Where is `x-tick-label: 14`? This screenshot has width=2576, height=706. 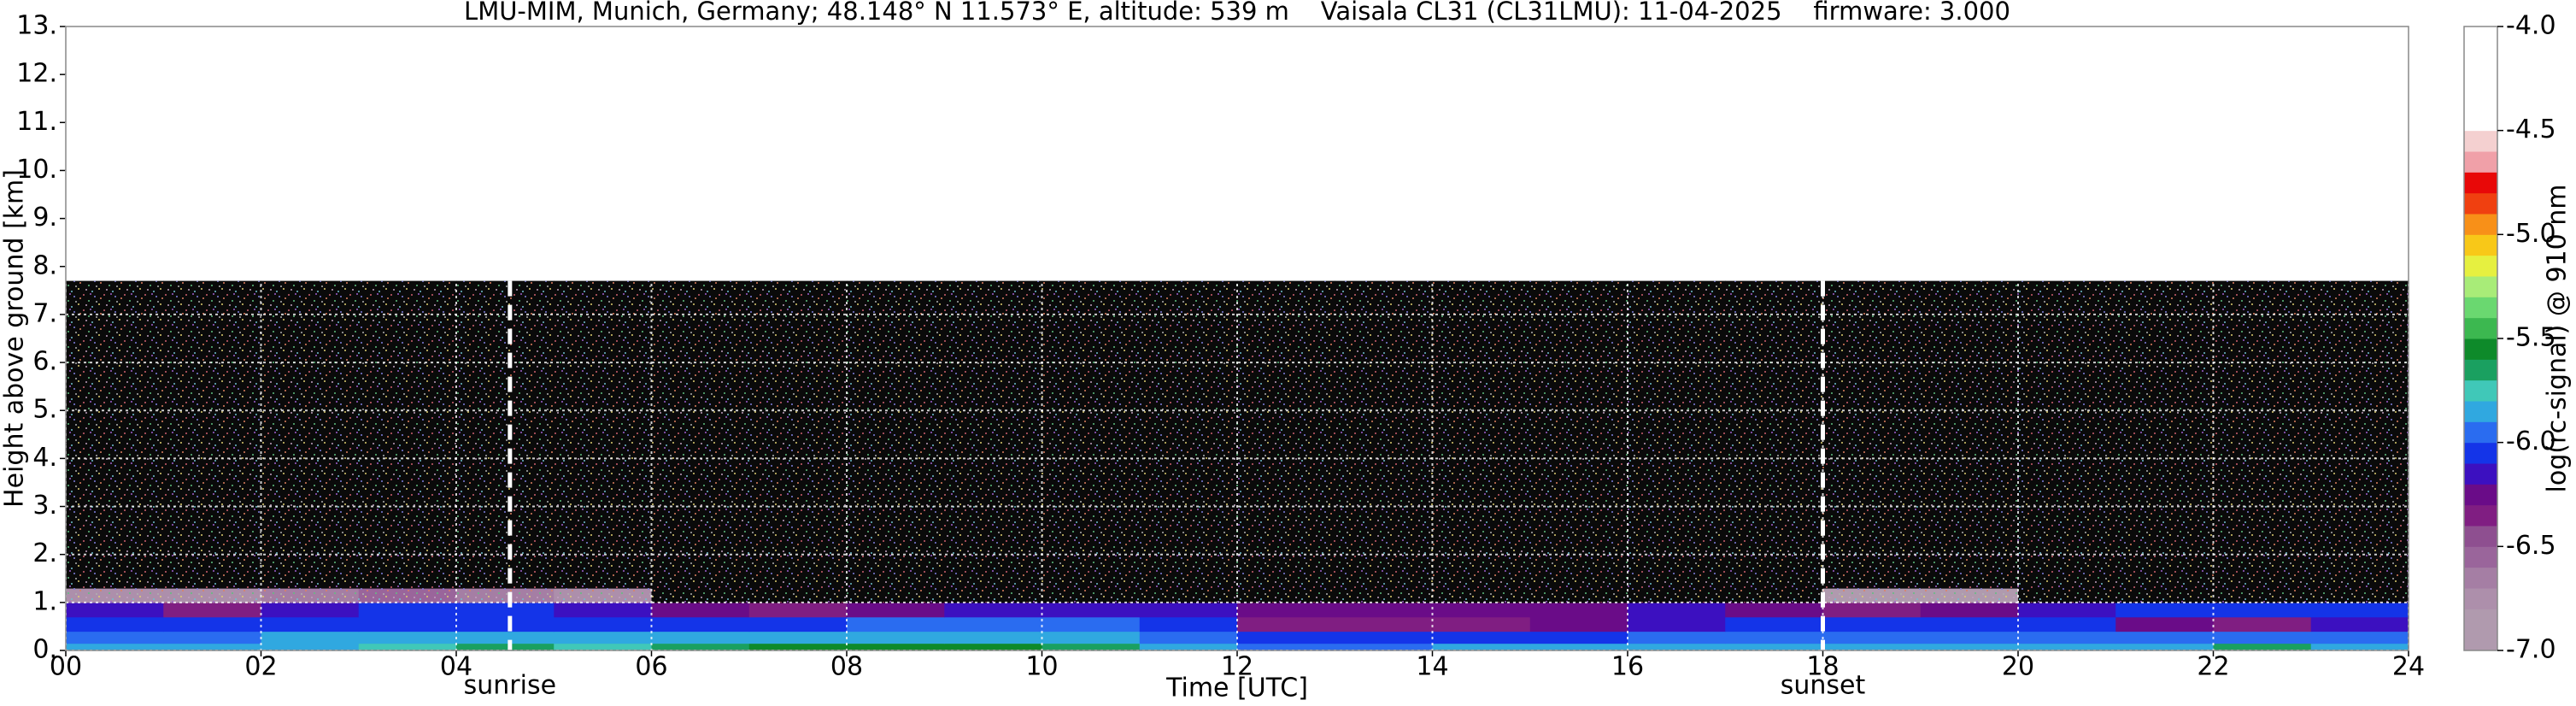 x-tick-label: 14 is located at coordinates (1432, 667).